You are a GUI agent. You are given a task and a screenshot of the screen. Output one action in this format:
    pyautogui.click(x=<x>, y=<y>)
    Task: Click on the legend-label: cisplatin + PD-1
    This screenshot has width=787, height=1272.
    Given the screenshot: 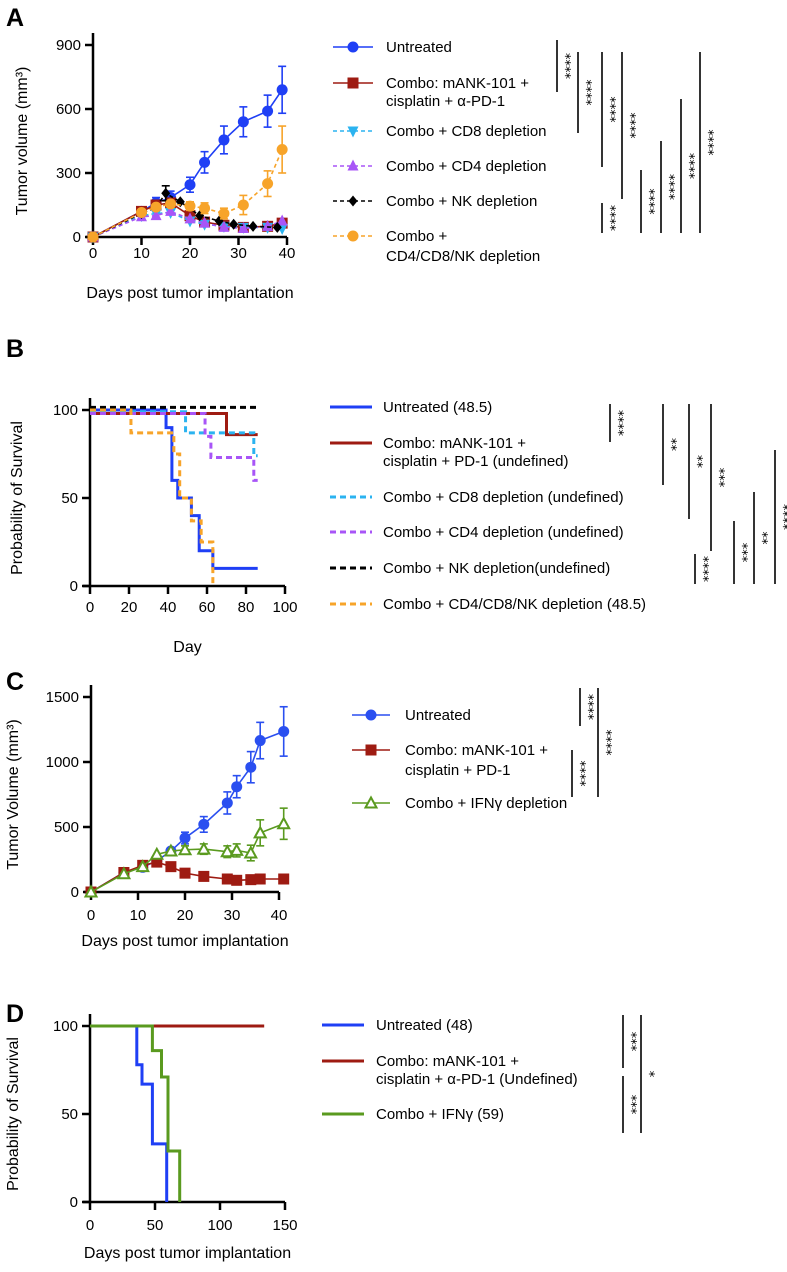 What is the action you would take?
    pyautogui.click(x=457, y=770)
    